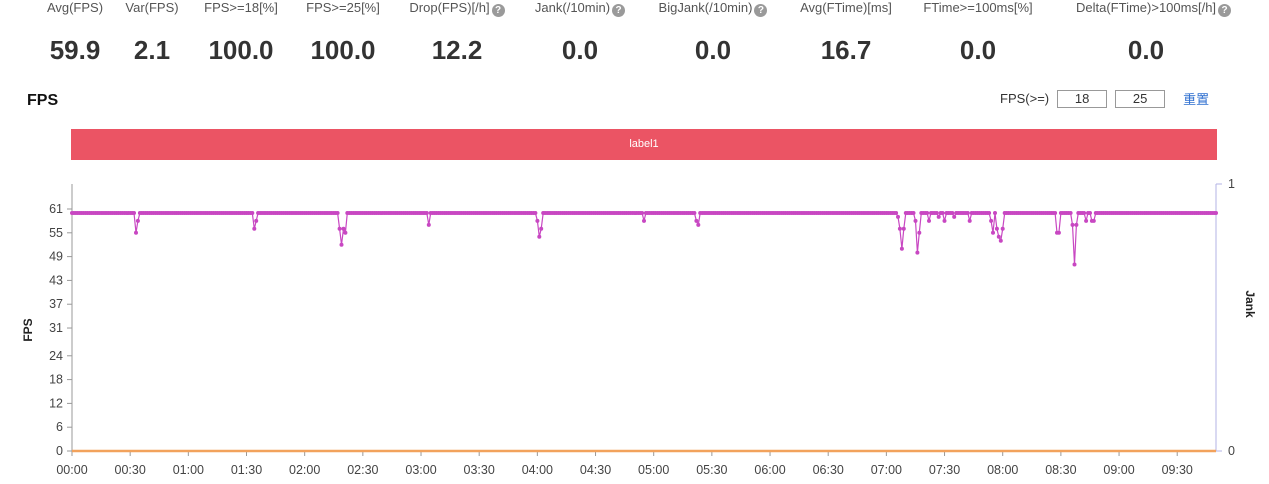 Image resolution: width=1269 pixels, height=484 pixels. I want to click on stat-1: Avg(FPS) 59.9, so click(75, 32).